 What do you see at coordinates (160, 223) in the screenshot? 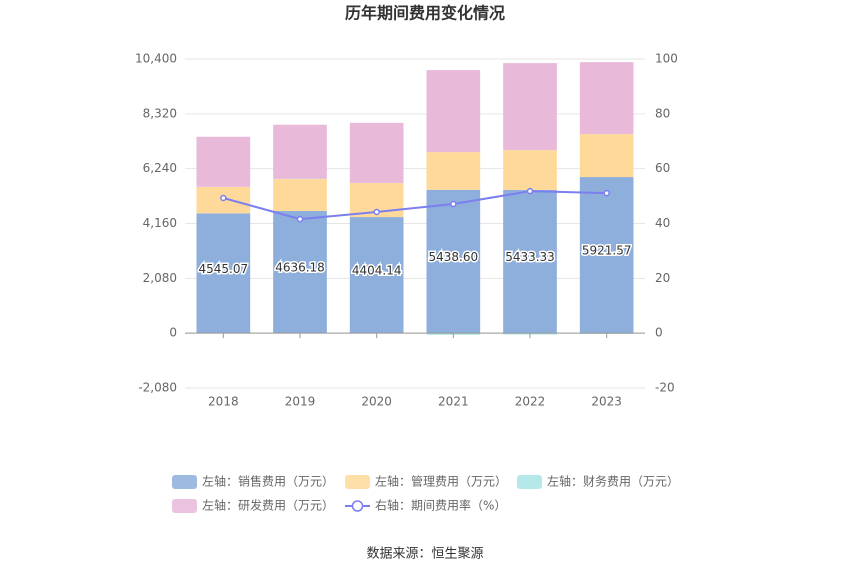
I see `y-tick-label: 4,160` at bounding box center [160, 223].